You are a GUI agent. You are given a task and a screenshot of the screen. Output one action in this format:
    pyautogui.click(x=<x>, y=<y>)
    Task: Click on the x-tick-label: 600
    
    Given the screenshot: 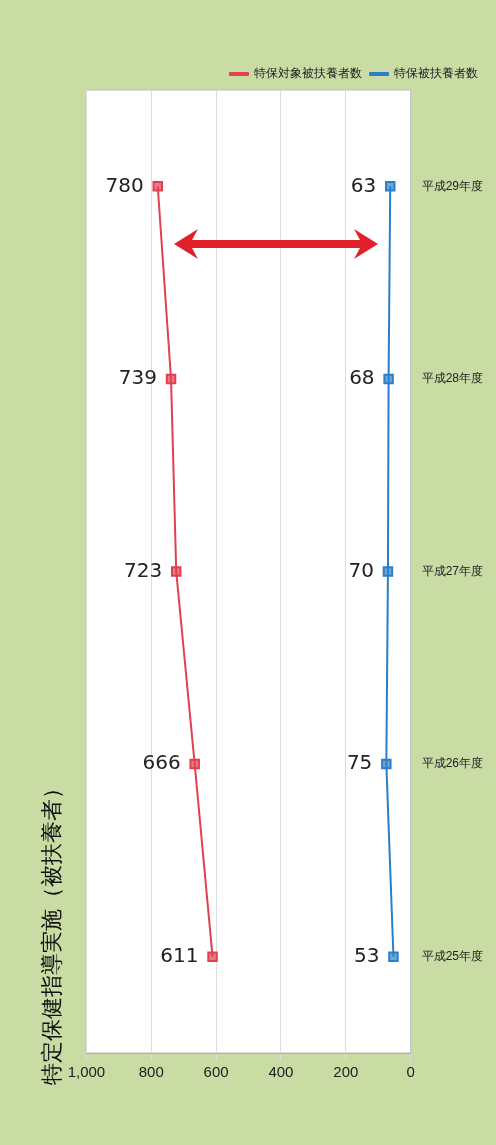 What is the action you would take?
    pyautogui.click(x=216, y=1072)
    